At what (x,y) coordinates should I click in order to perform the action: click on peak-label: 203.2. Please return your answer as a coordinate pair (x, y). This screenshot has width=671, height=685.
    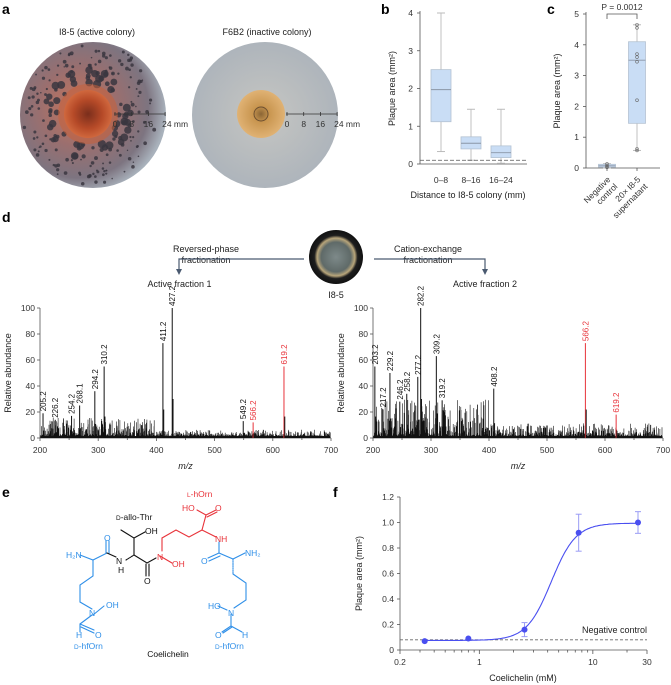
    Looking at the image, I should click on (375, 354).